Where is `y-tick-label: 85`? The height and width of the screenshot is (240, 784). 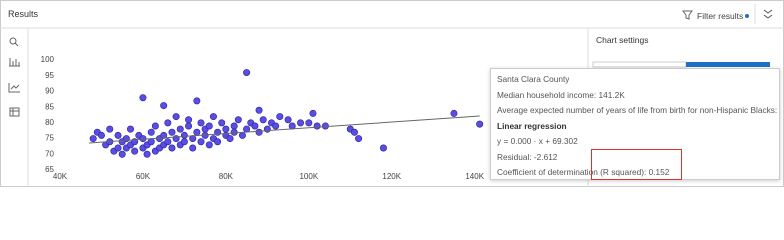 y-tick-label: 85 is located at coordinates (49, 106).